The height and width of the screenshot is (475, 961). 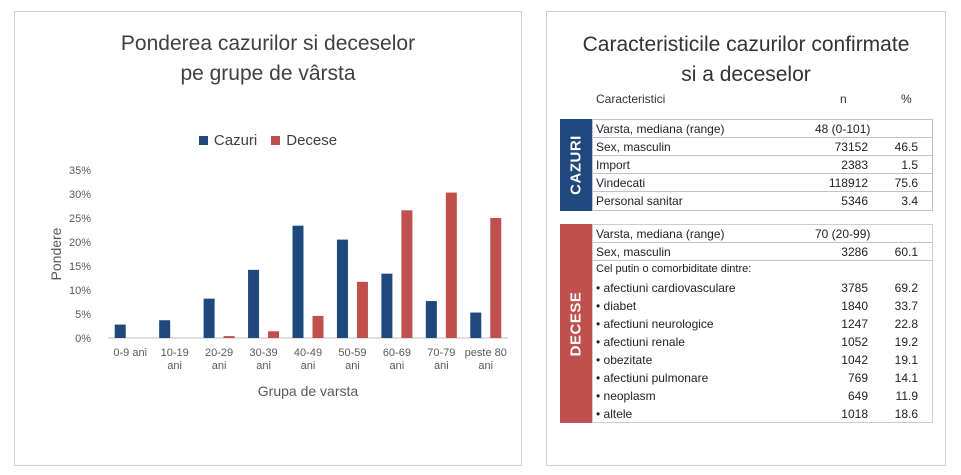 What do you see at coordinates (83, 339) in the screenshot?
I see `y-tick-label: 0%` at bounding box center [83, 339].